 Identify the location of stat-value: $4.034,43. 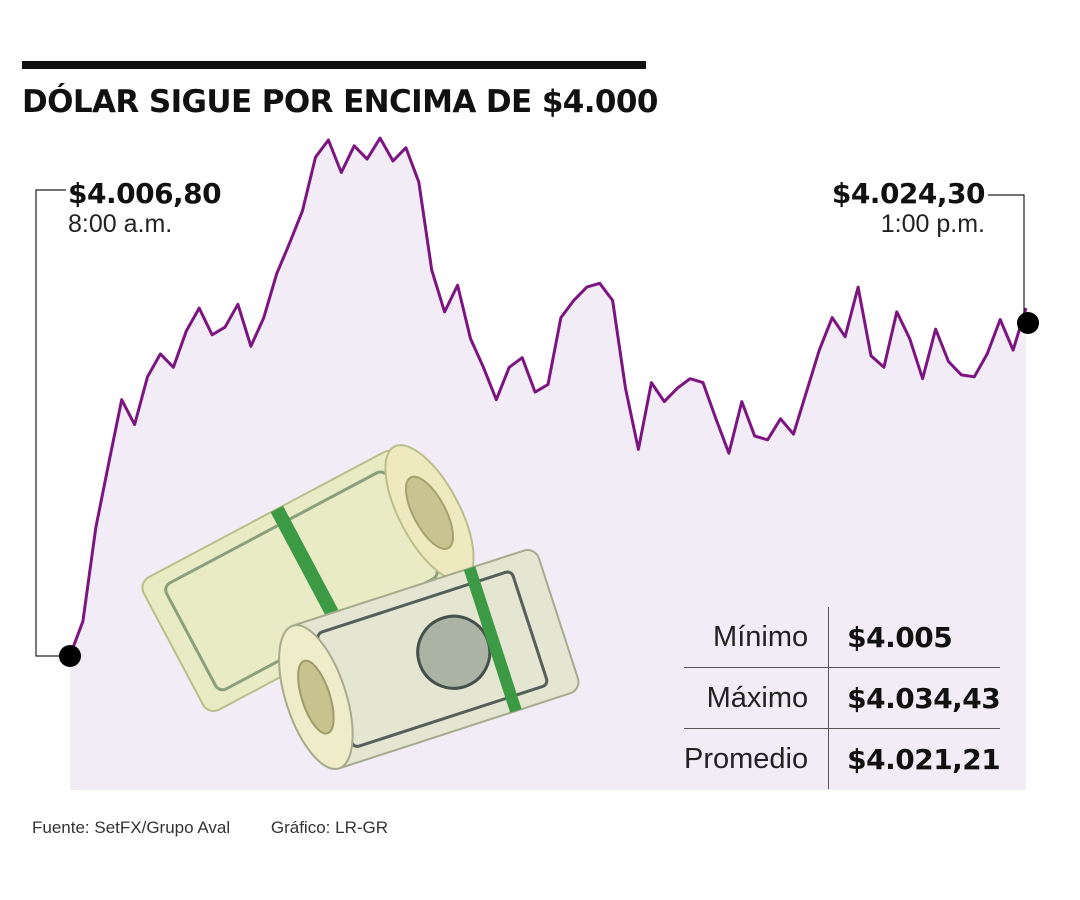
(914, 698).